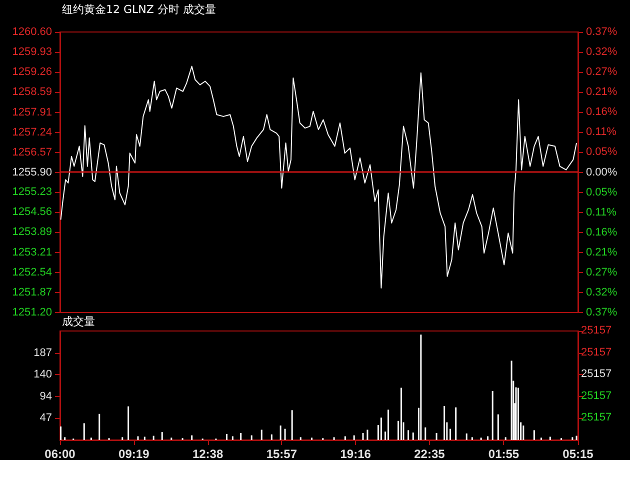  I want to click on y2-tick-label: 0.00%, so click(602, 172).